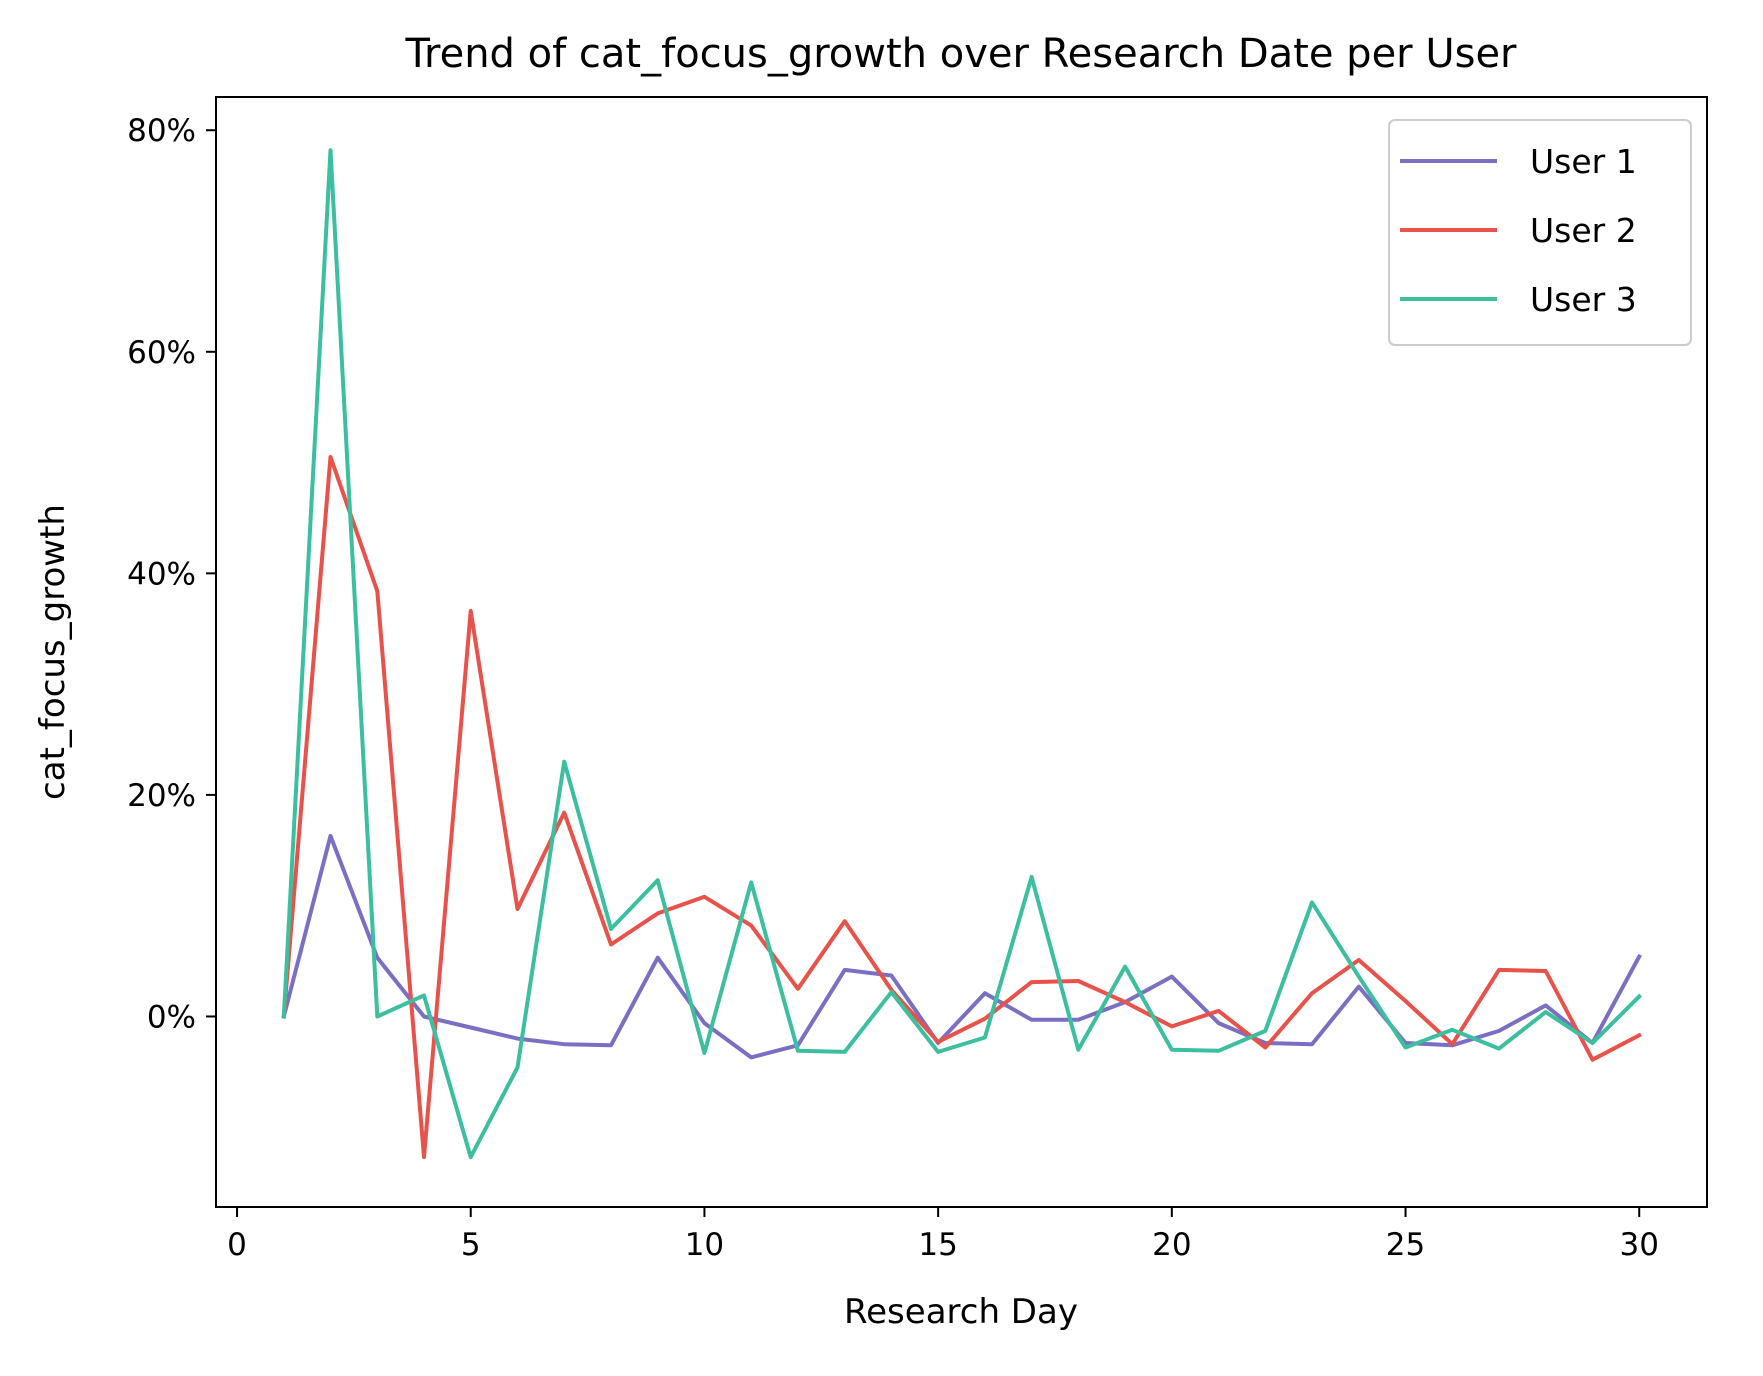 The width and height of the screenshot is (1763, 1376). Describe the element at coordinates (171, 1017) in the screenshot. I see `y-tick-label: 0%` at that location.